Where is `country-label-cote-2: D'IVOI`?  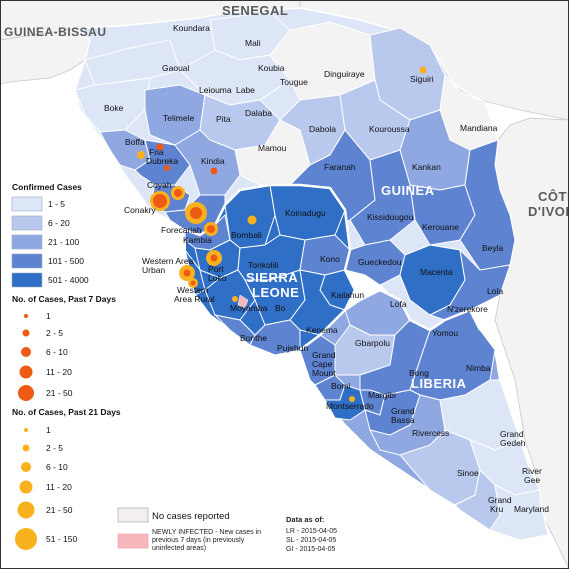 country-label-cote-2: D'IVOI is located at coordinates (548, 211).